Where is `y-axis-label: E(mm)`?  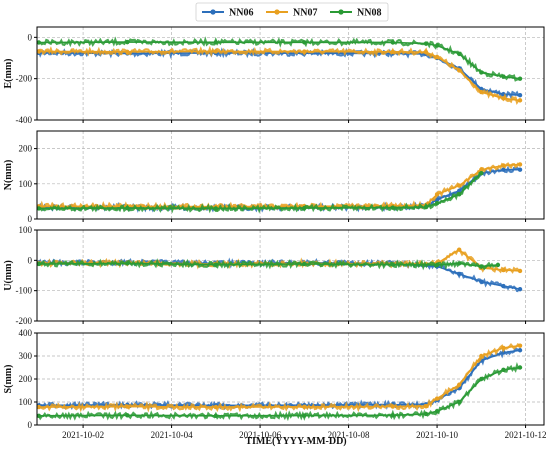 y-axis-label: E(mm) is located at coordinates (8, 74).